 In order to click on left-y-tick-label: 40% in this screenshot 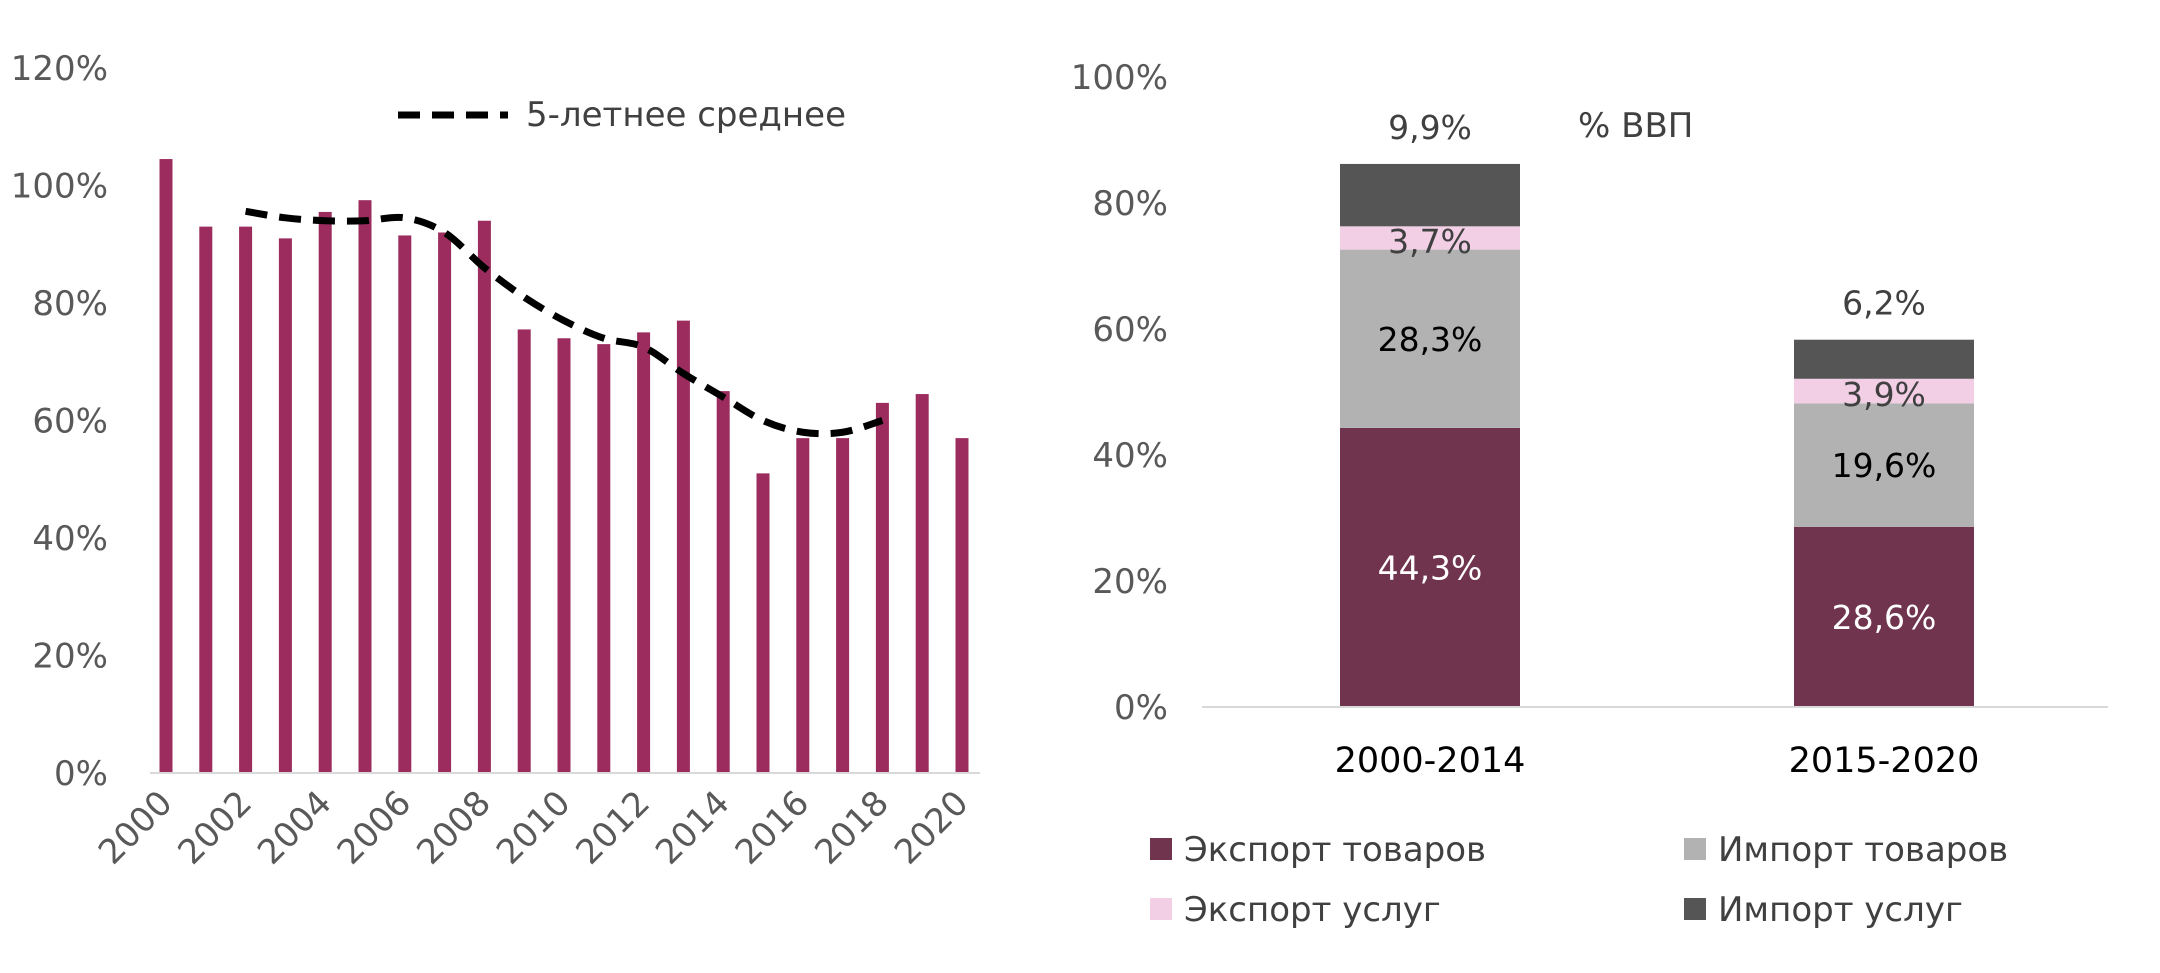, I will do `click(70, 539)`.